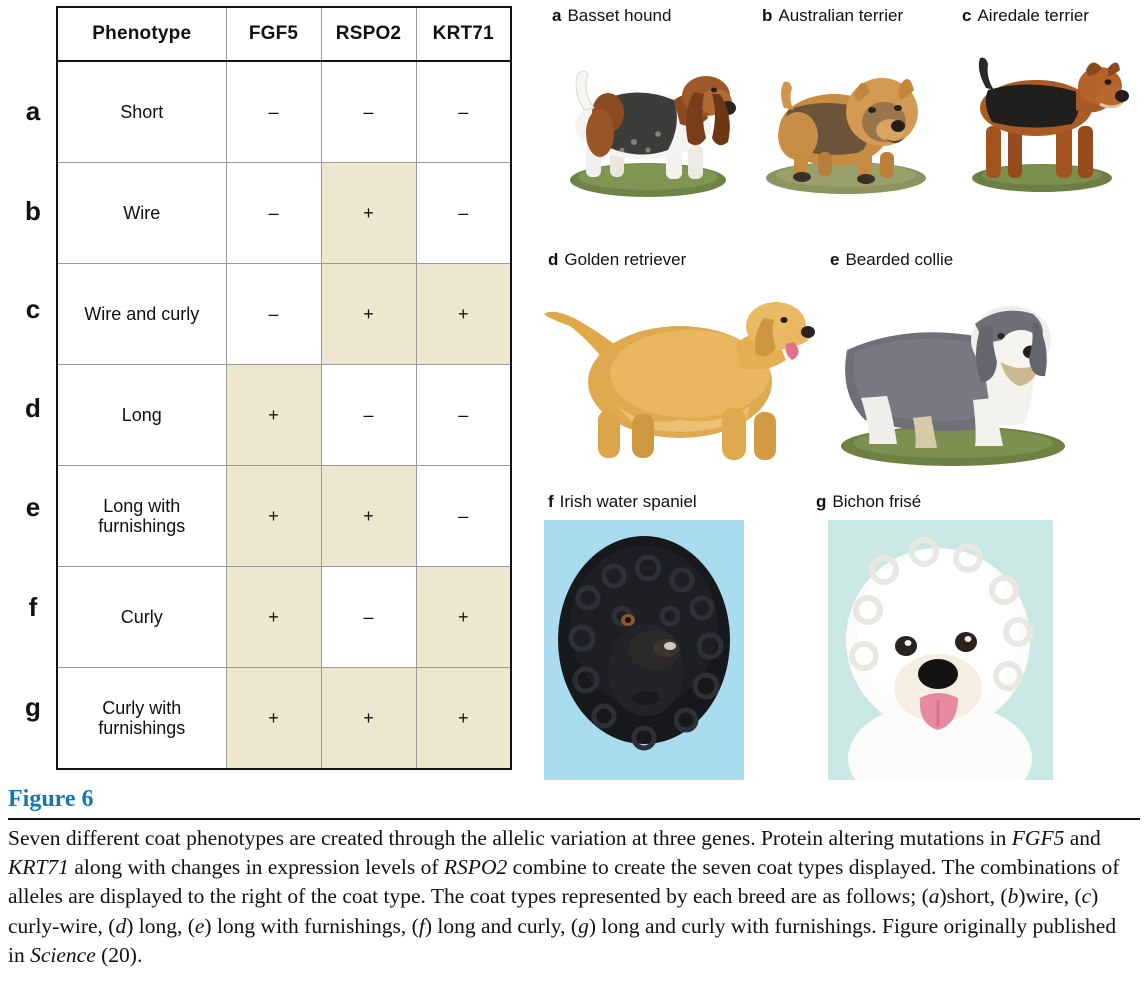 The height and width of the screenshot is (982, 1144). I want to click on photo-label-d: d Golden retriever, so click(617, 260).